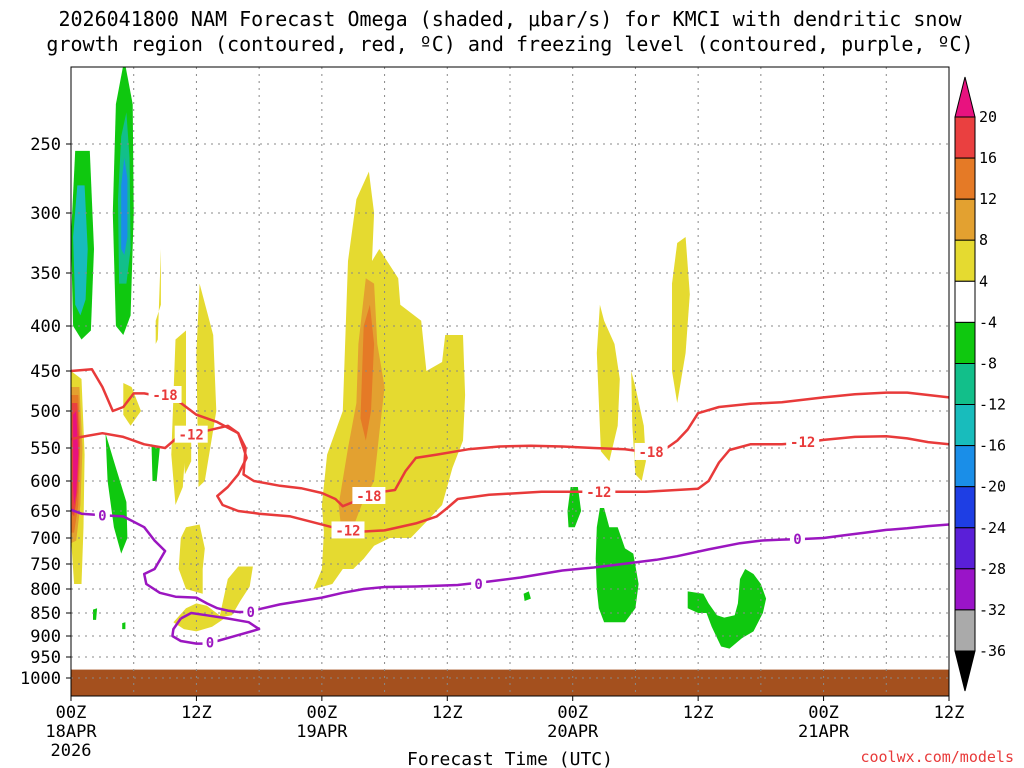  Describe the element at coordinates (573, 732) in the screenshot. I see `x-tick-date: 20APR` at that location.